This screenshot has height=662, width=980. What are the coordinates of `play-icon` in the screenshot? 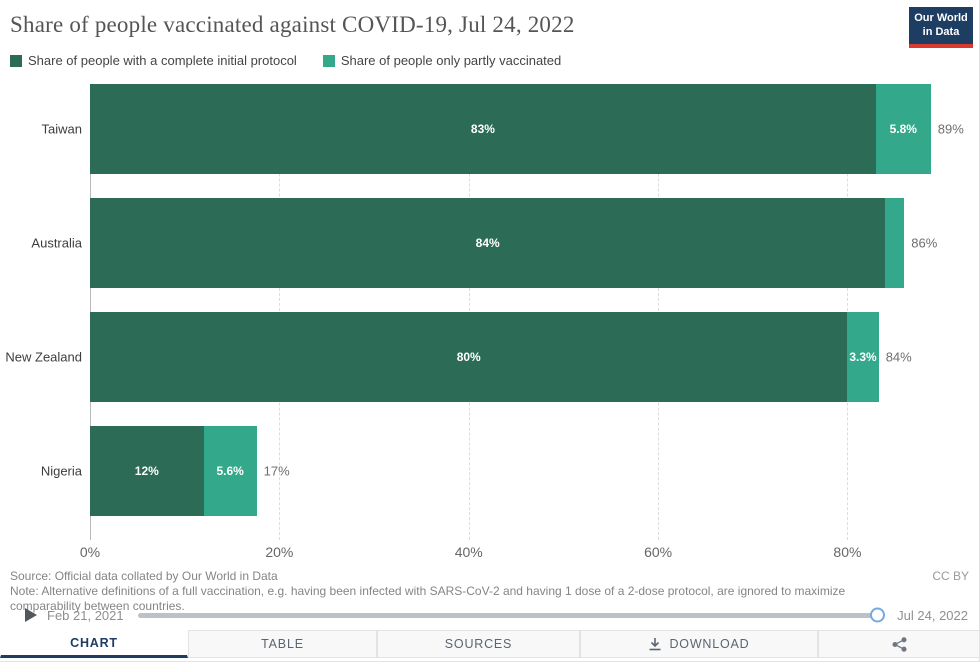 It's located at (31, 615).